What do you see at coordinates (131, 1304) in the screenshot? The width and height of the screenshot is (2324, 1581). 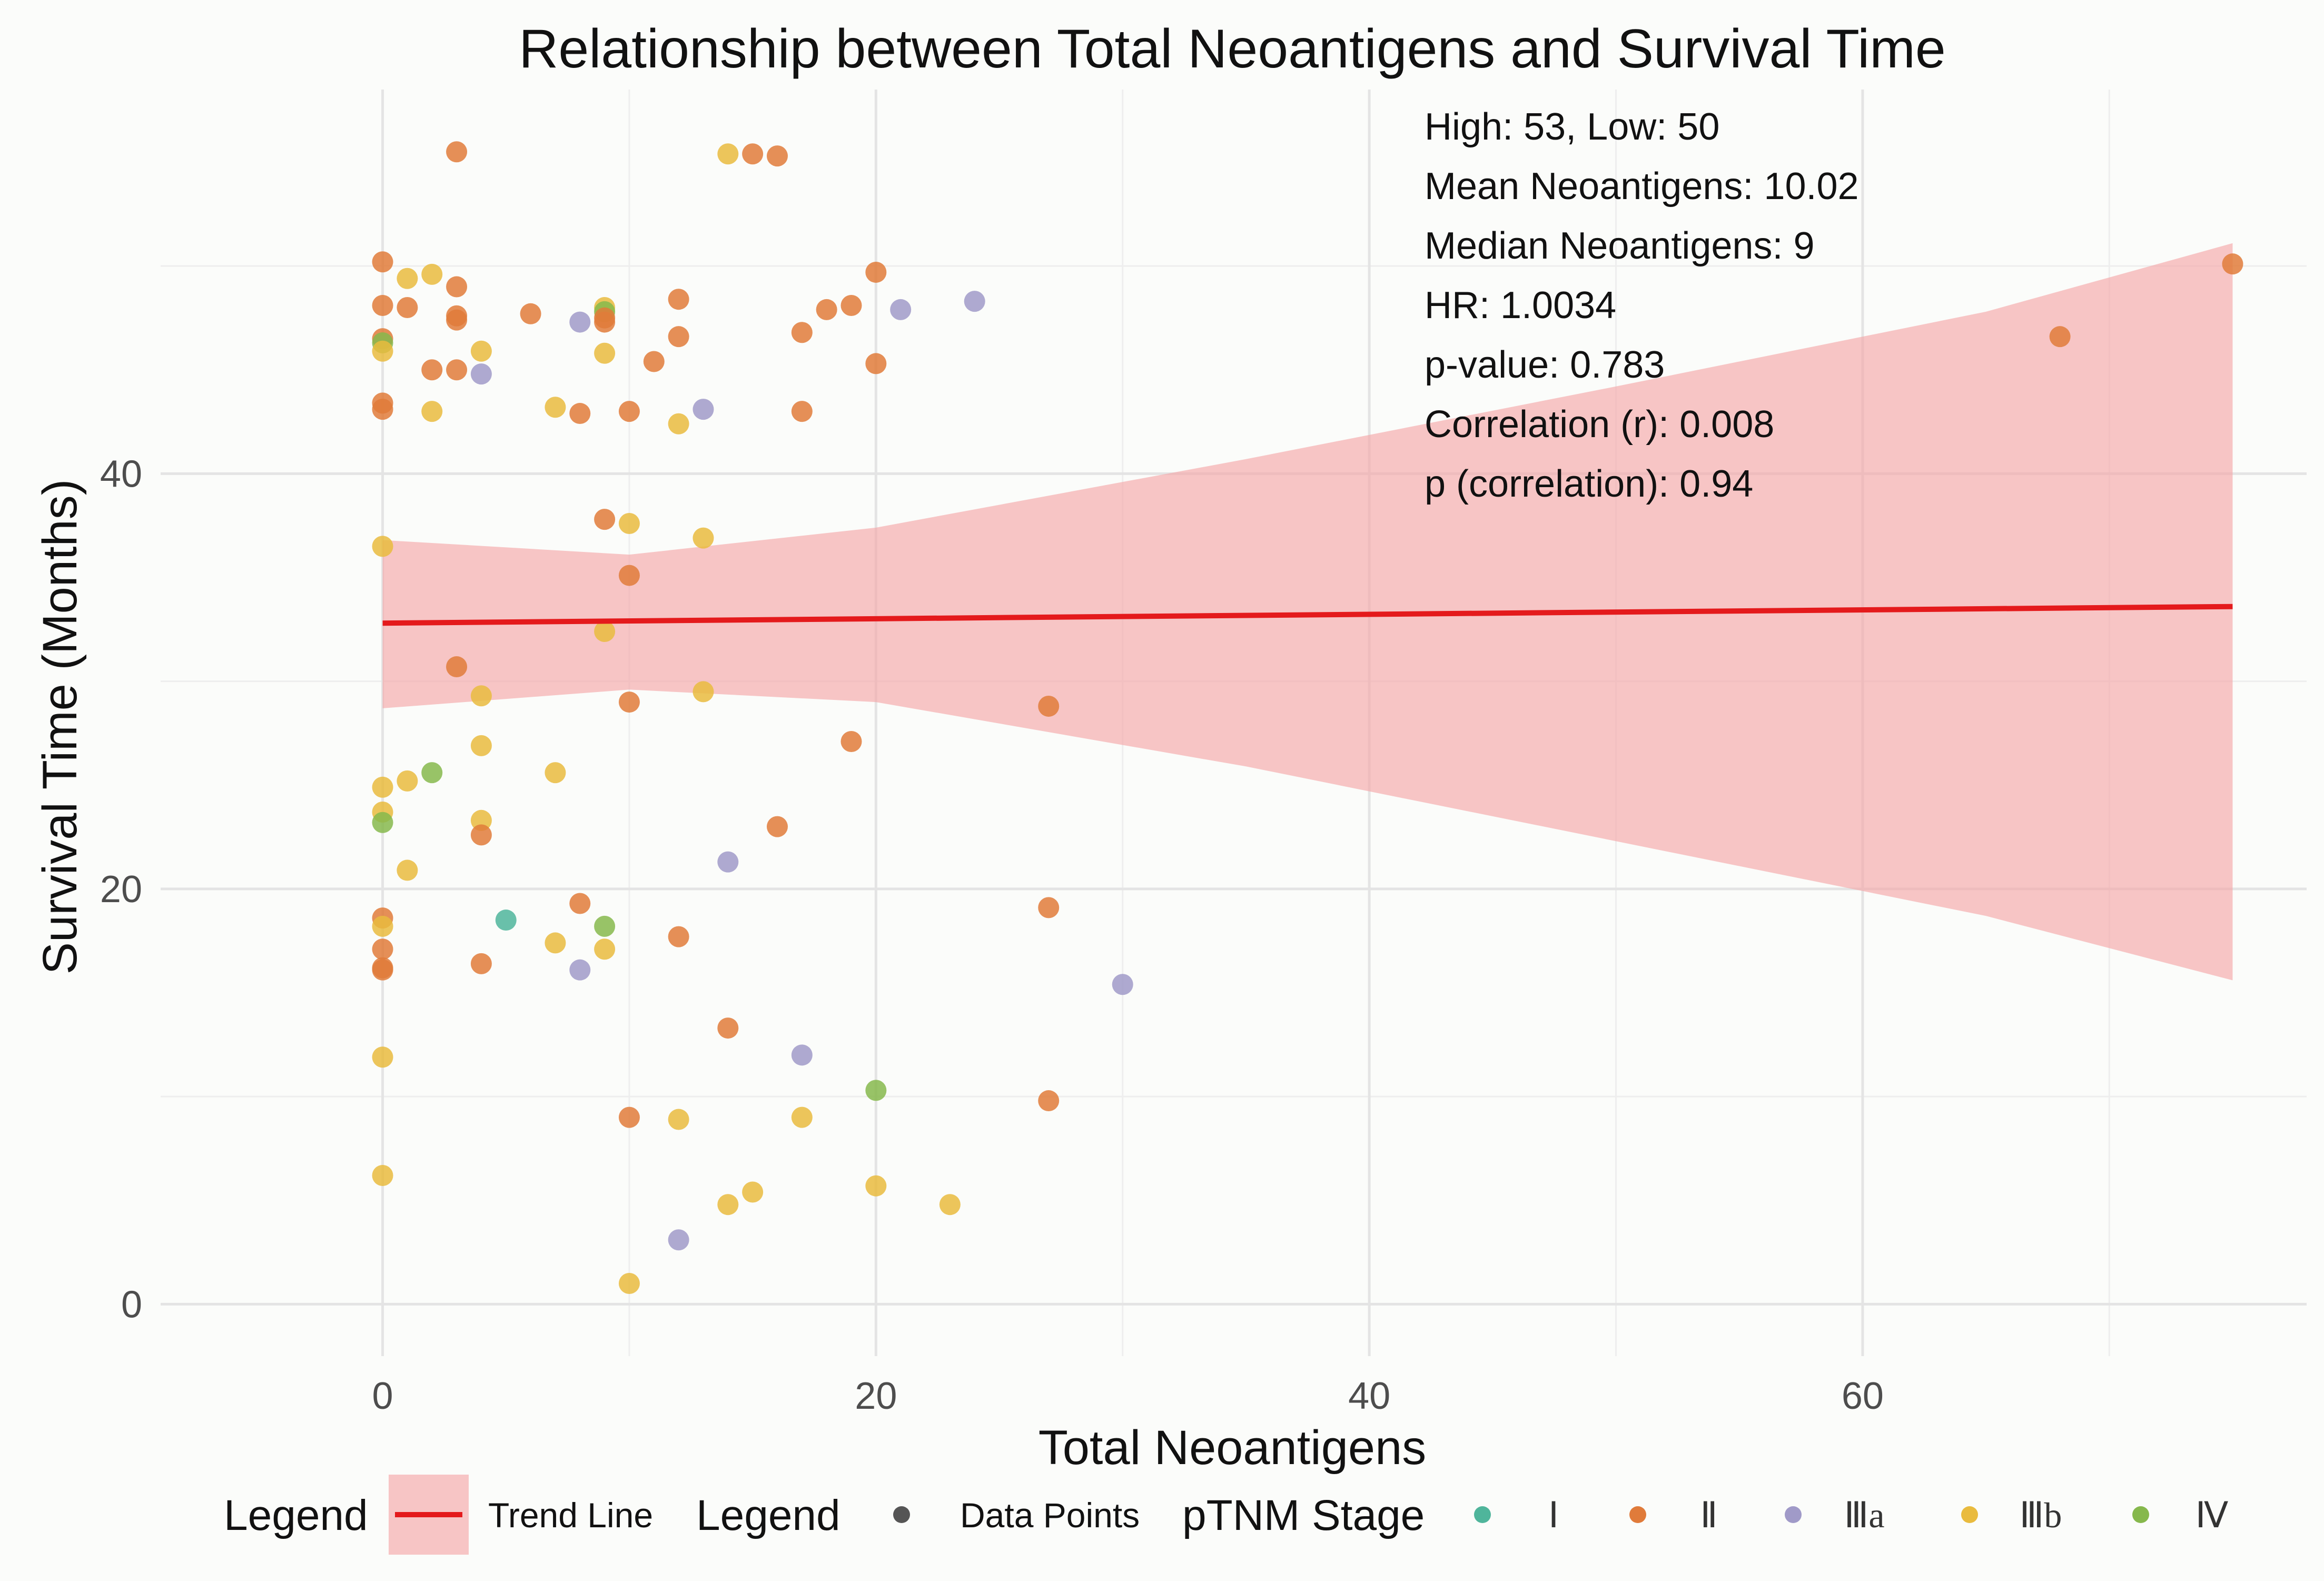 I see `y-tick-label: 0` at bounding box center [131, 1304].